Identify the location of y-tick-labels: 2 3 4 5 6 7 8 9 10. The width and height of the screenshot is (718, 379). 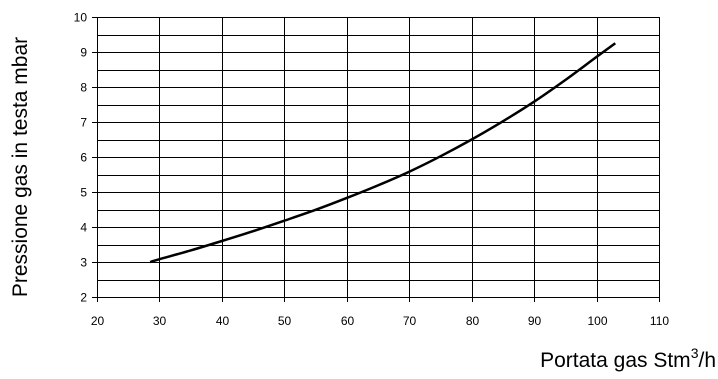
(85, 158).